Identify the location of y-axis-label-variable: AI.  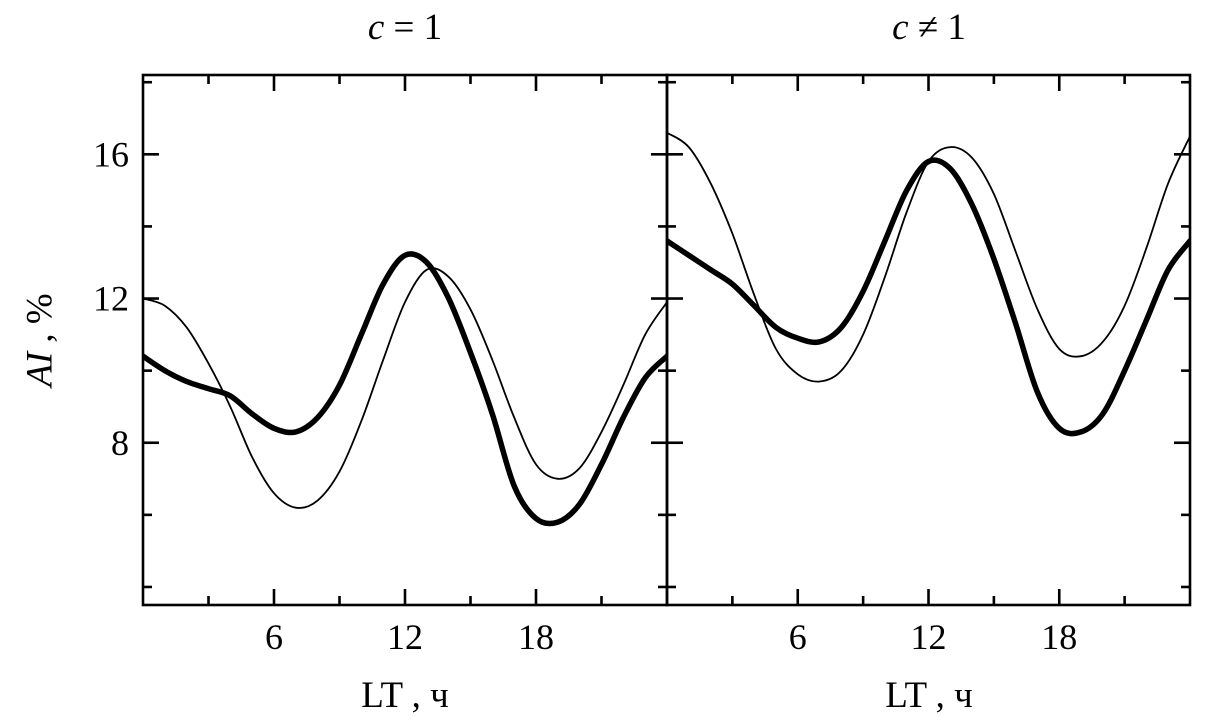
(40, 369).